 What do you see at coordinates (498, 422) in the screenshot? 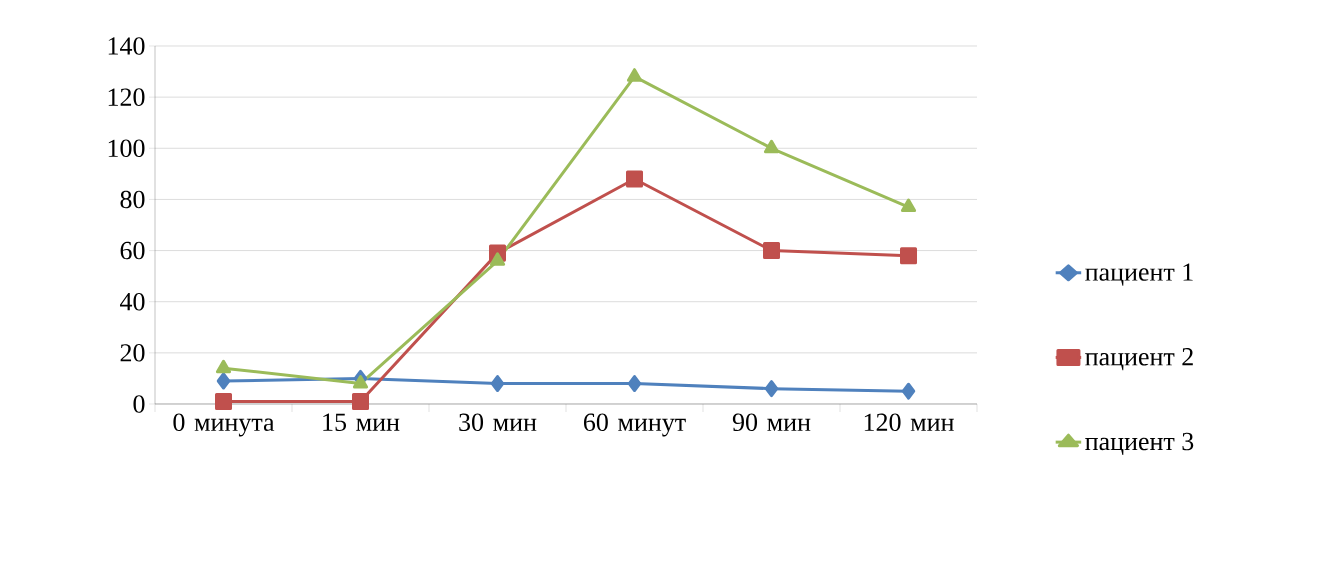
I see `x-tick-label: 30 мин` at bounding box center [498, 422].